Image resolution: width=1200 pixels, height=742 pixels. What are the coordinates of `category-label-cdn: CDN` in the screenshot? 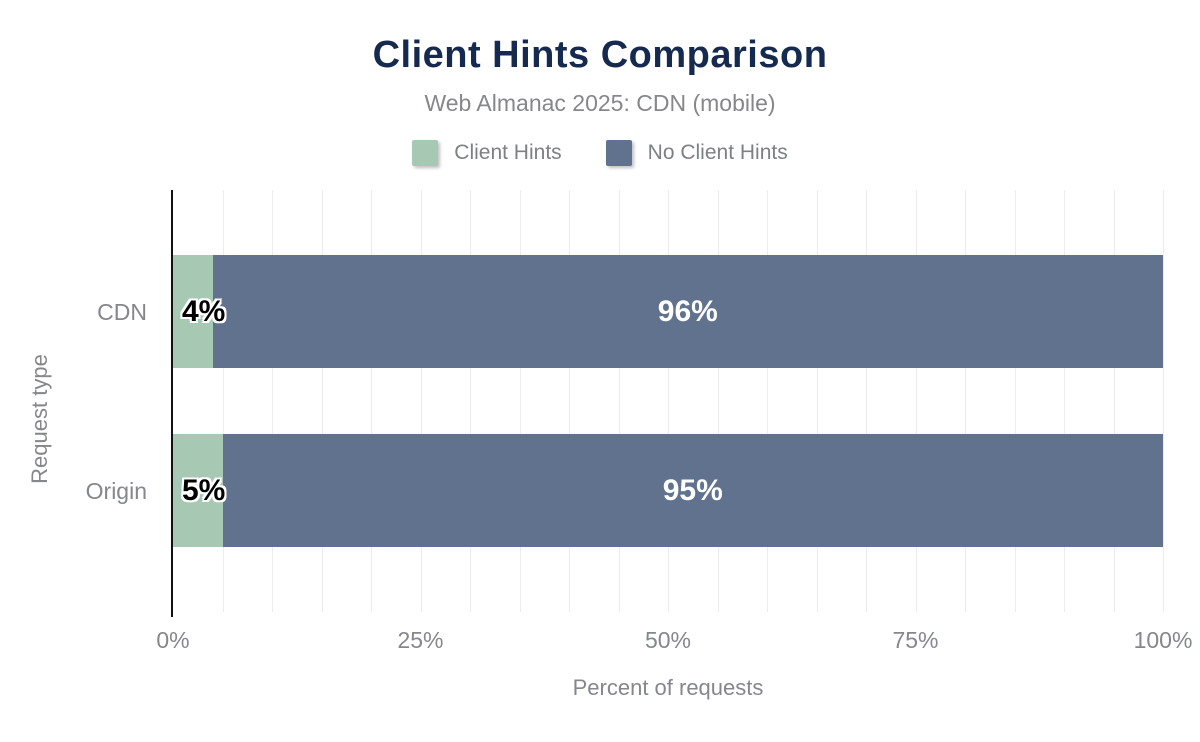 It's located at (122, 311).